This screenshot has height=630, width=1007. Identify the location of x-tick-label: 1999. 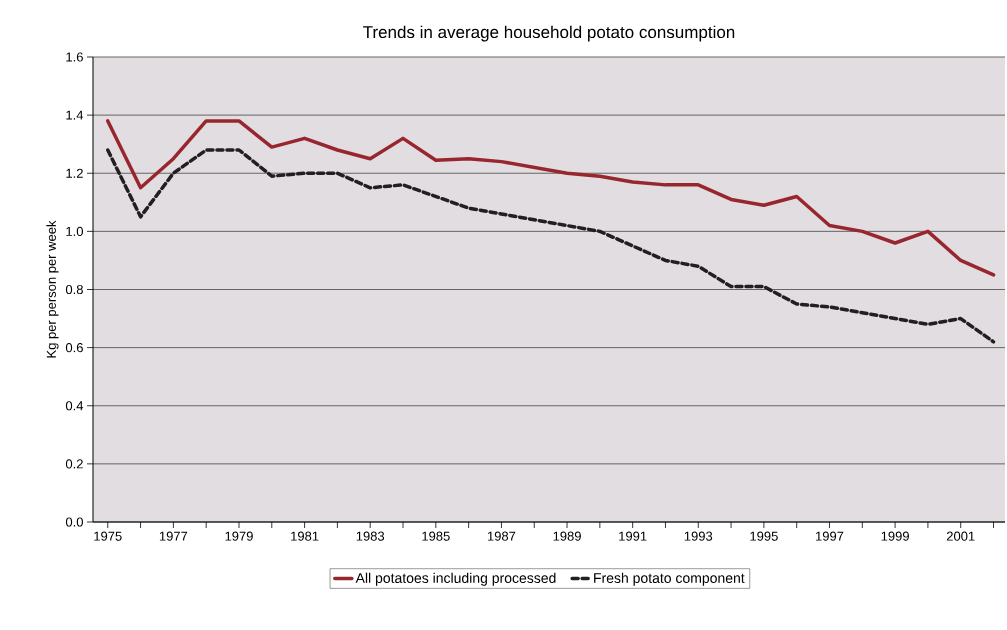
(895, 536).